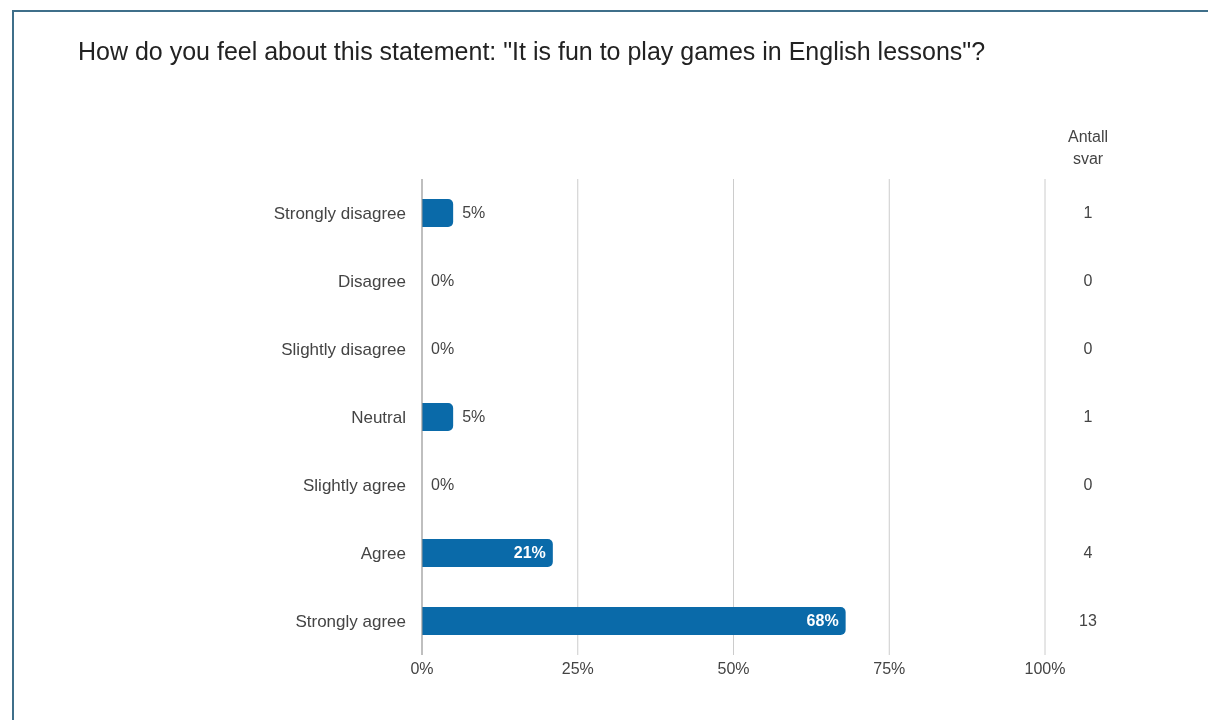  I want to click on x-tick-label: 0%, so click(422, 669).